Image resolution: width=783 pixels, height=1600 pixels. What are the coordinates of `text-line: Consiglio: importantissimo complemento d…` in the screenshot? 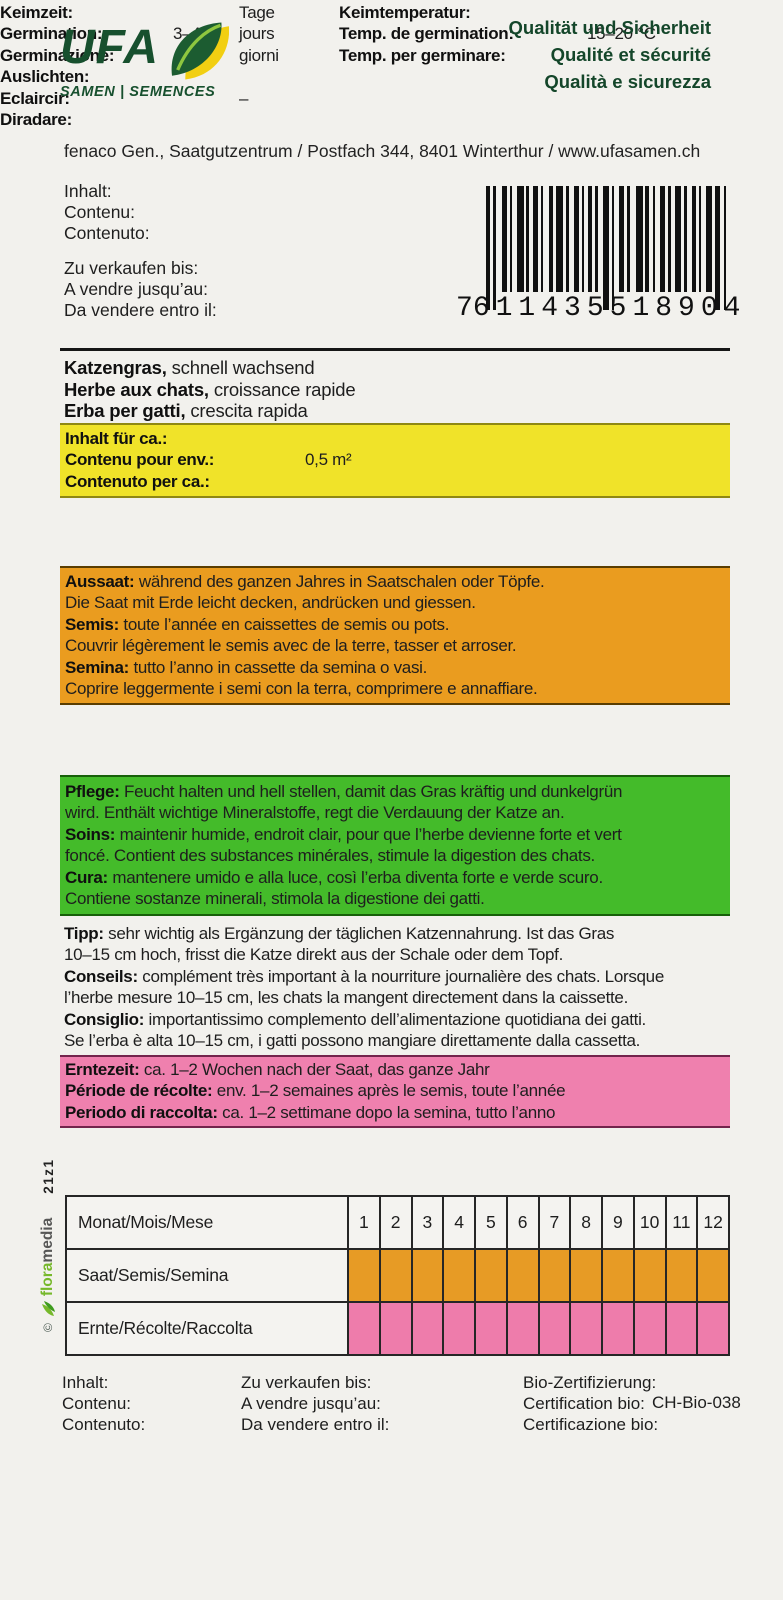 It's located at (355, 1019).